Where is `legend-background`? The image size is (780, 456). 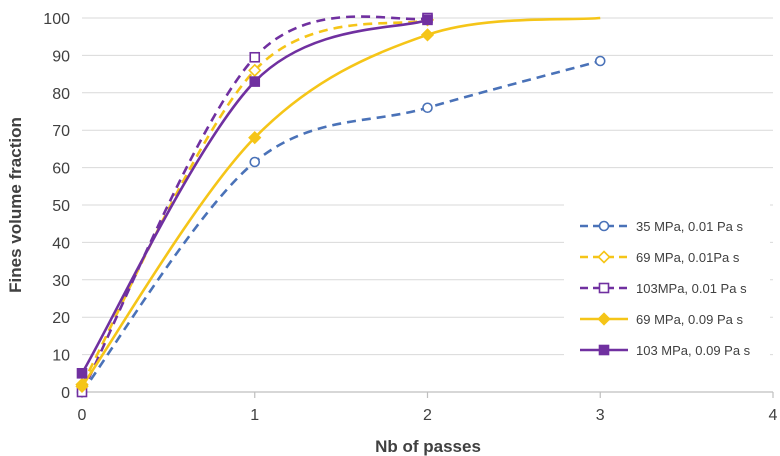 legend-background is located at coordinates (667, 285).